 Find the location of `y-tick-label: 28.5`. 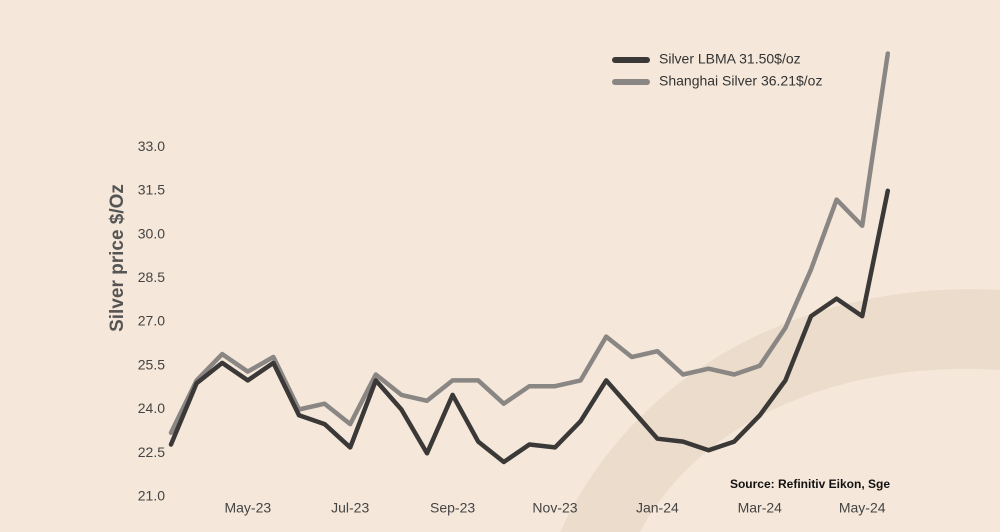

y-tick-label: 28.5 is located at coordinates (151, 277).